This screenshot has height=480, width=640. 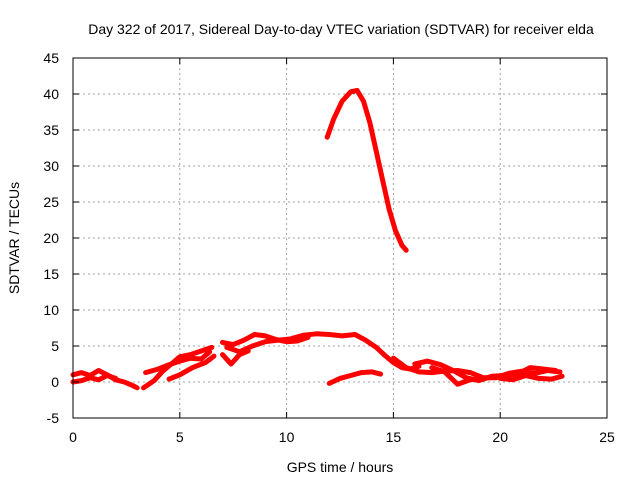 I want to click on y-tick-label: 25, so click(x=51, y=202).